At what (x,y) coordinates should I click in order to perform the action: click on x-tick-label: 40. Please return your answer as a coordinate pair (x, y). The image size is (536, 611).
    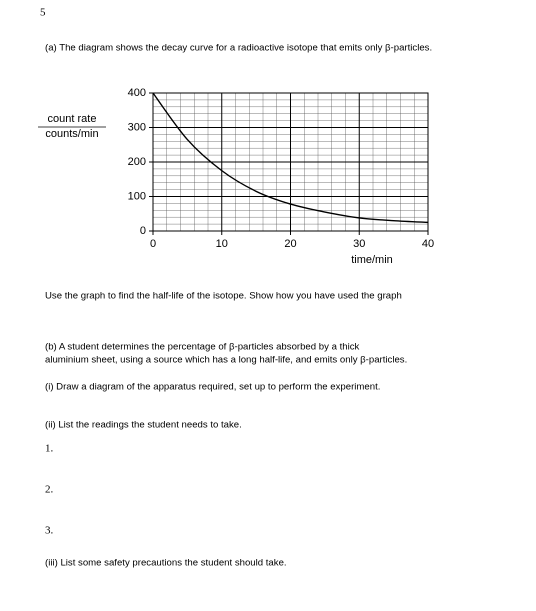
    Looking at the image, I should click on (428, 244).